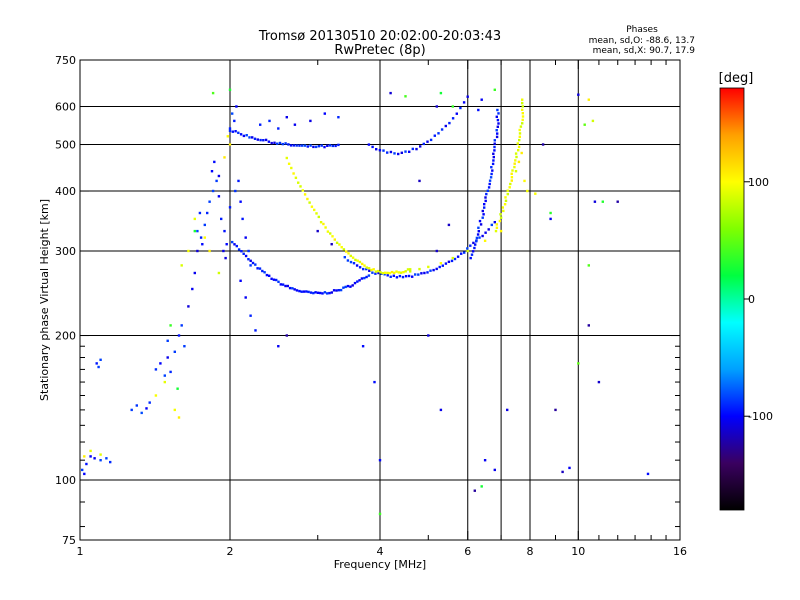  I want to click on phase-box-x-mode: mean, sd,X: 90.7, 17.9, so click(644, 51).